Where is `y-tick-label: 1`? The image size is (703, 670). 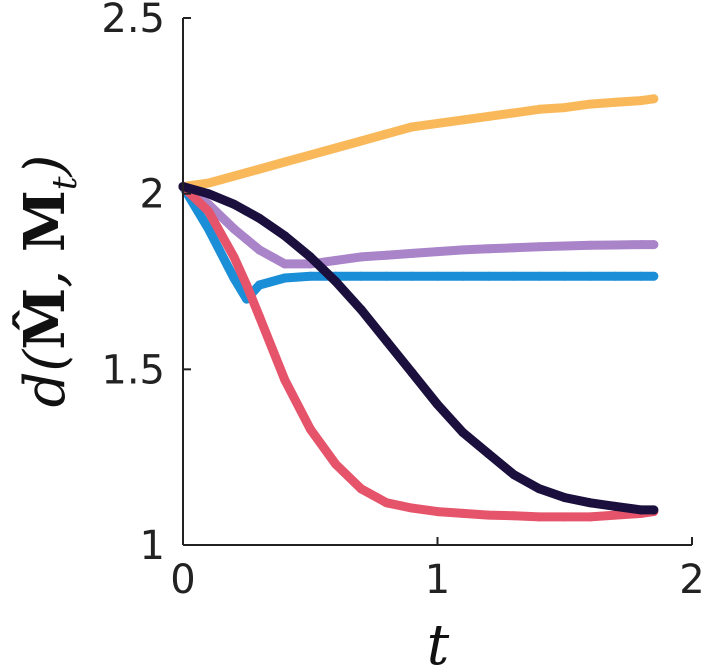 y-tick-label: 1 is located at coordinates (152, 546).